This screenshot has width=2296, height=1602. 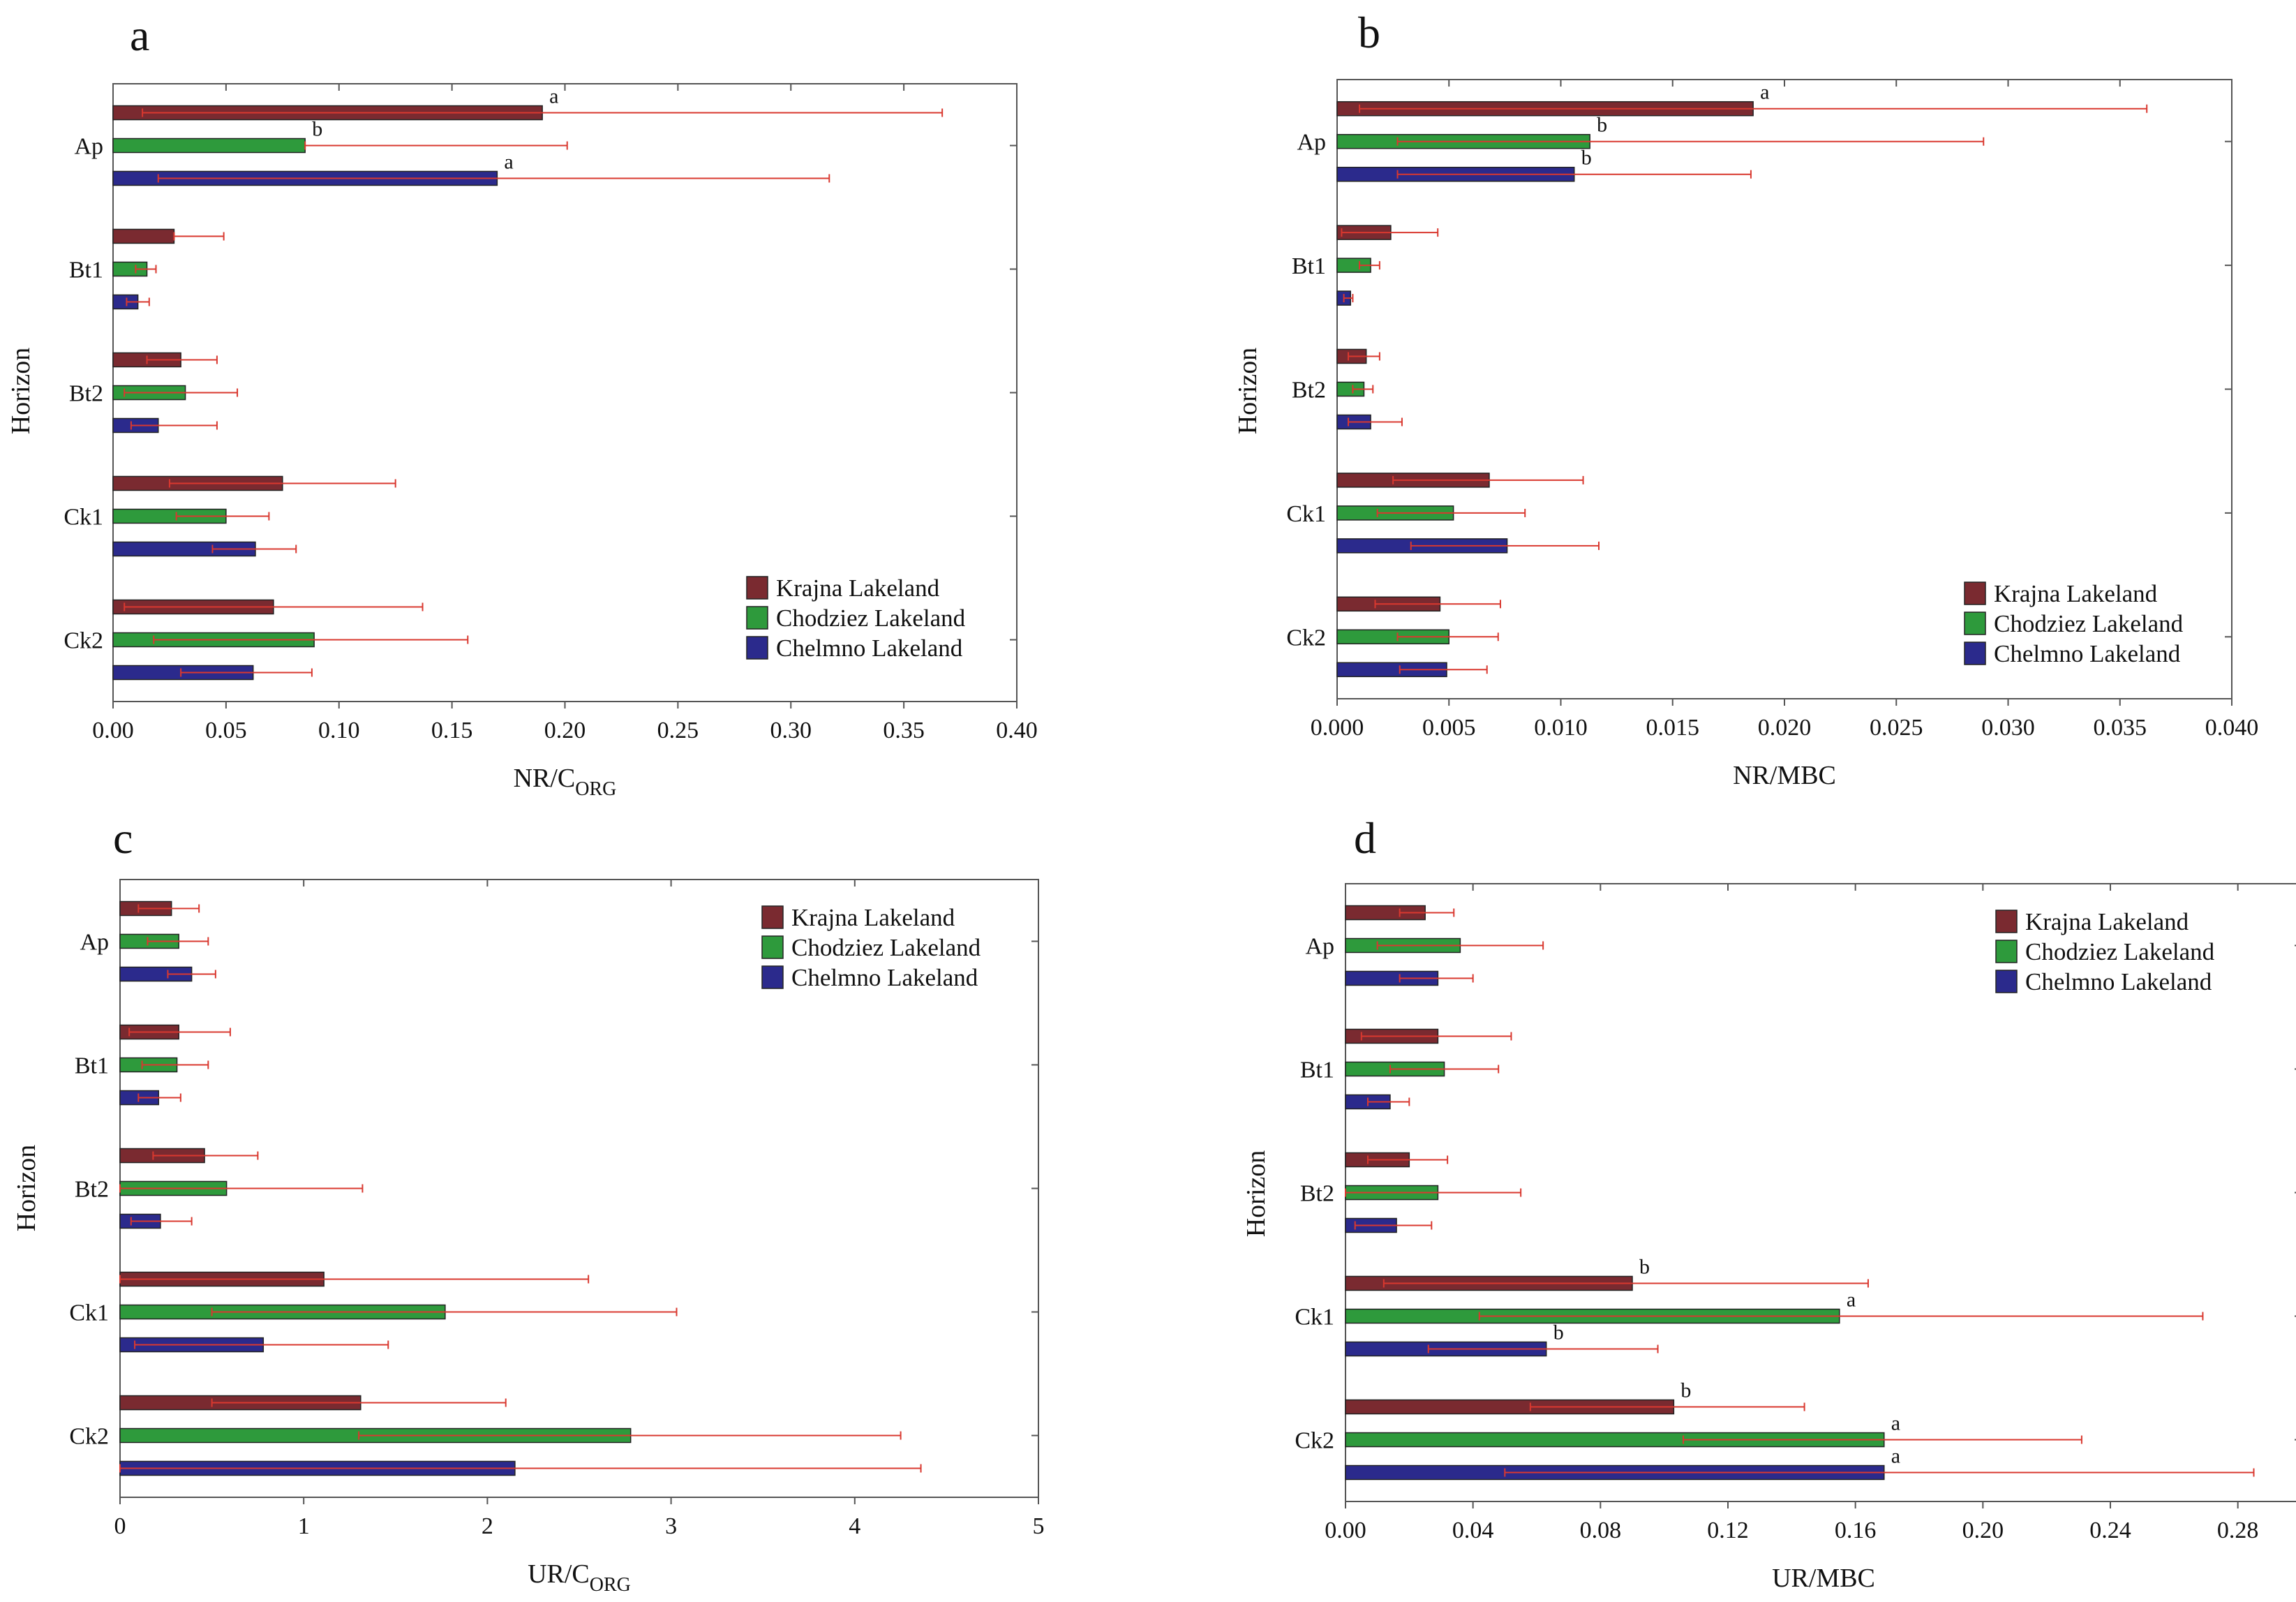 I want to click on x-tick-label: 0.25, so click(x=678, y=730).